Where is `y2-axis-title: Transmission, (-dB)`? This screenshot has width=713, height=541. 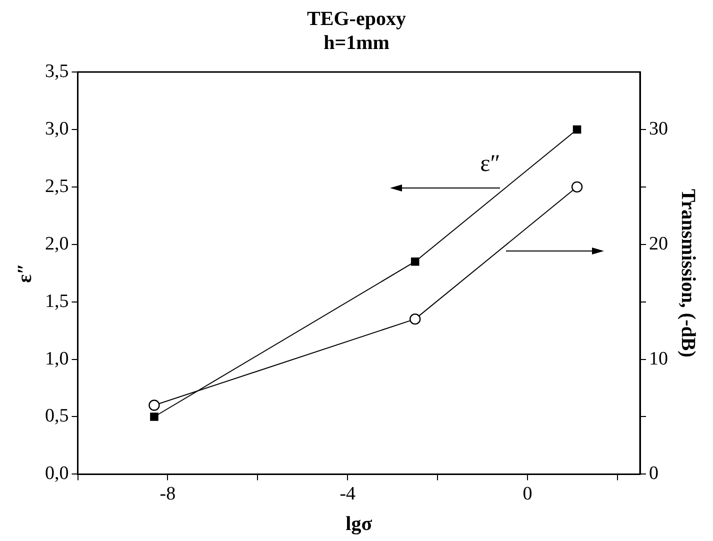
y2-axis-title: Transmission, (-dB) is located at coordinates (687, 273).